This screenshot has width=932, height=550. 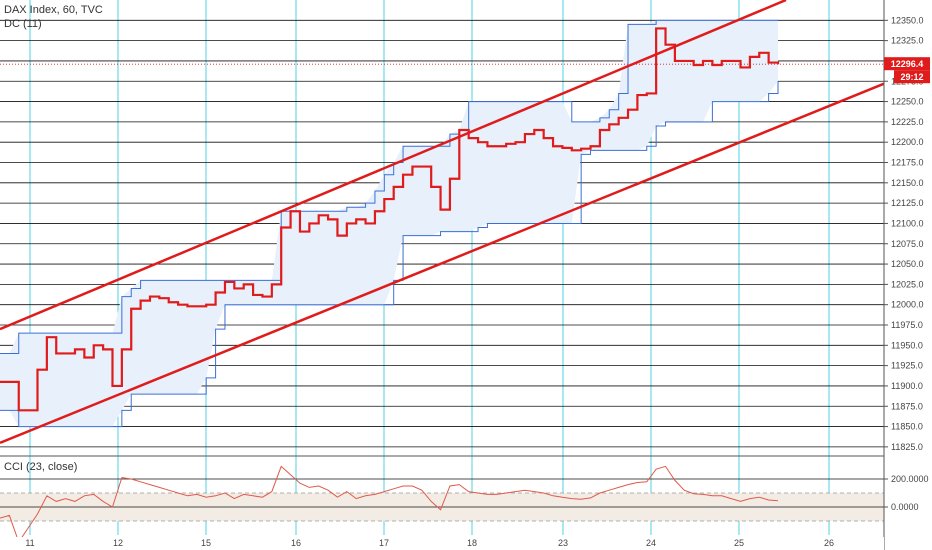 I want to click on price-tick-label: 12000.0, so click(x=907, y=305).